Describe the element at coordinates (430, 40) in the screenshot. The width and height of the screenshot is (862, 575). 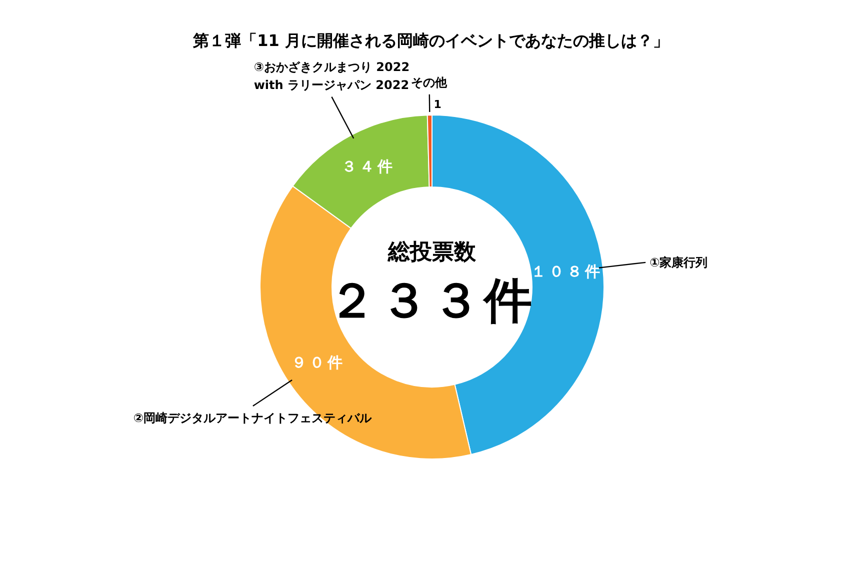
I see `chart-title: 第１弾「11 月に開催される岡崎のイベントであなたの推しは？」` at that location.